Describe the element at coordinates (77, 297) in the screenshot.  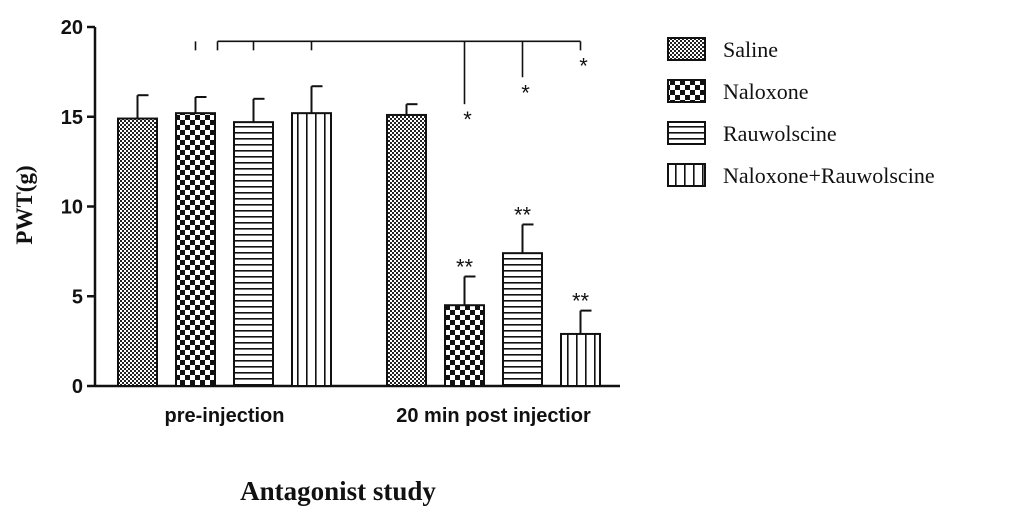
I see `y-tick-label: 5` at that location.